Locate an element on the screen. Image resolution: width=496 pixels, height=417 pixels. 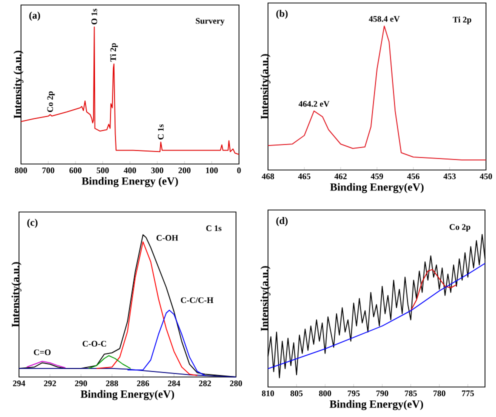
x-tick-label: 795 is located at coordinates (354, 393).